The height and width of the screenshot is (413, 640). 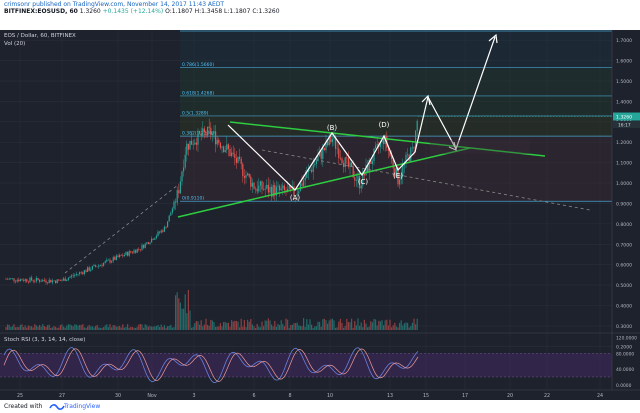 I want to click on tradingview-brand: TradingView, so click(x=82, y=406).